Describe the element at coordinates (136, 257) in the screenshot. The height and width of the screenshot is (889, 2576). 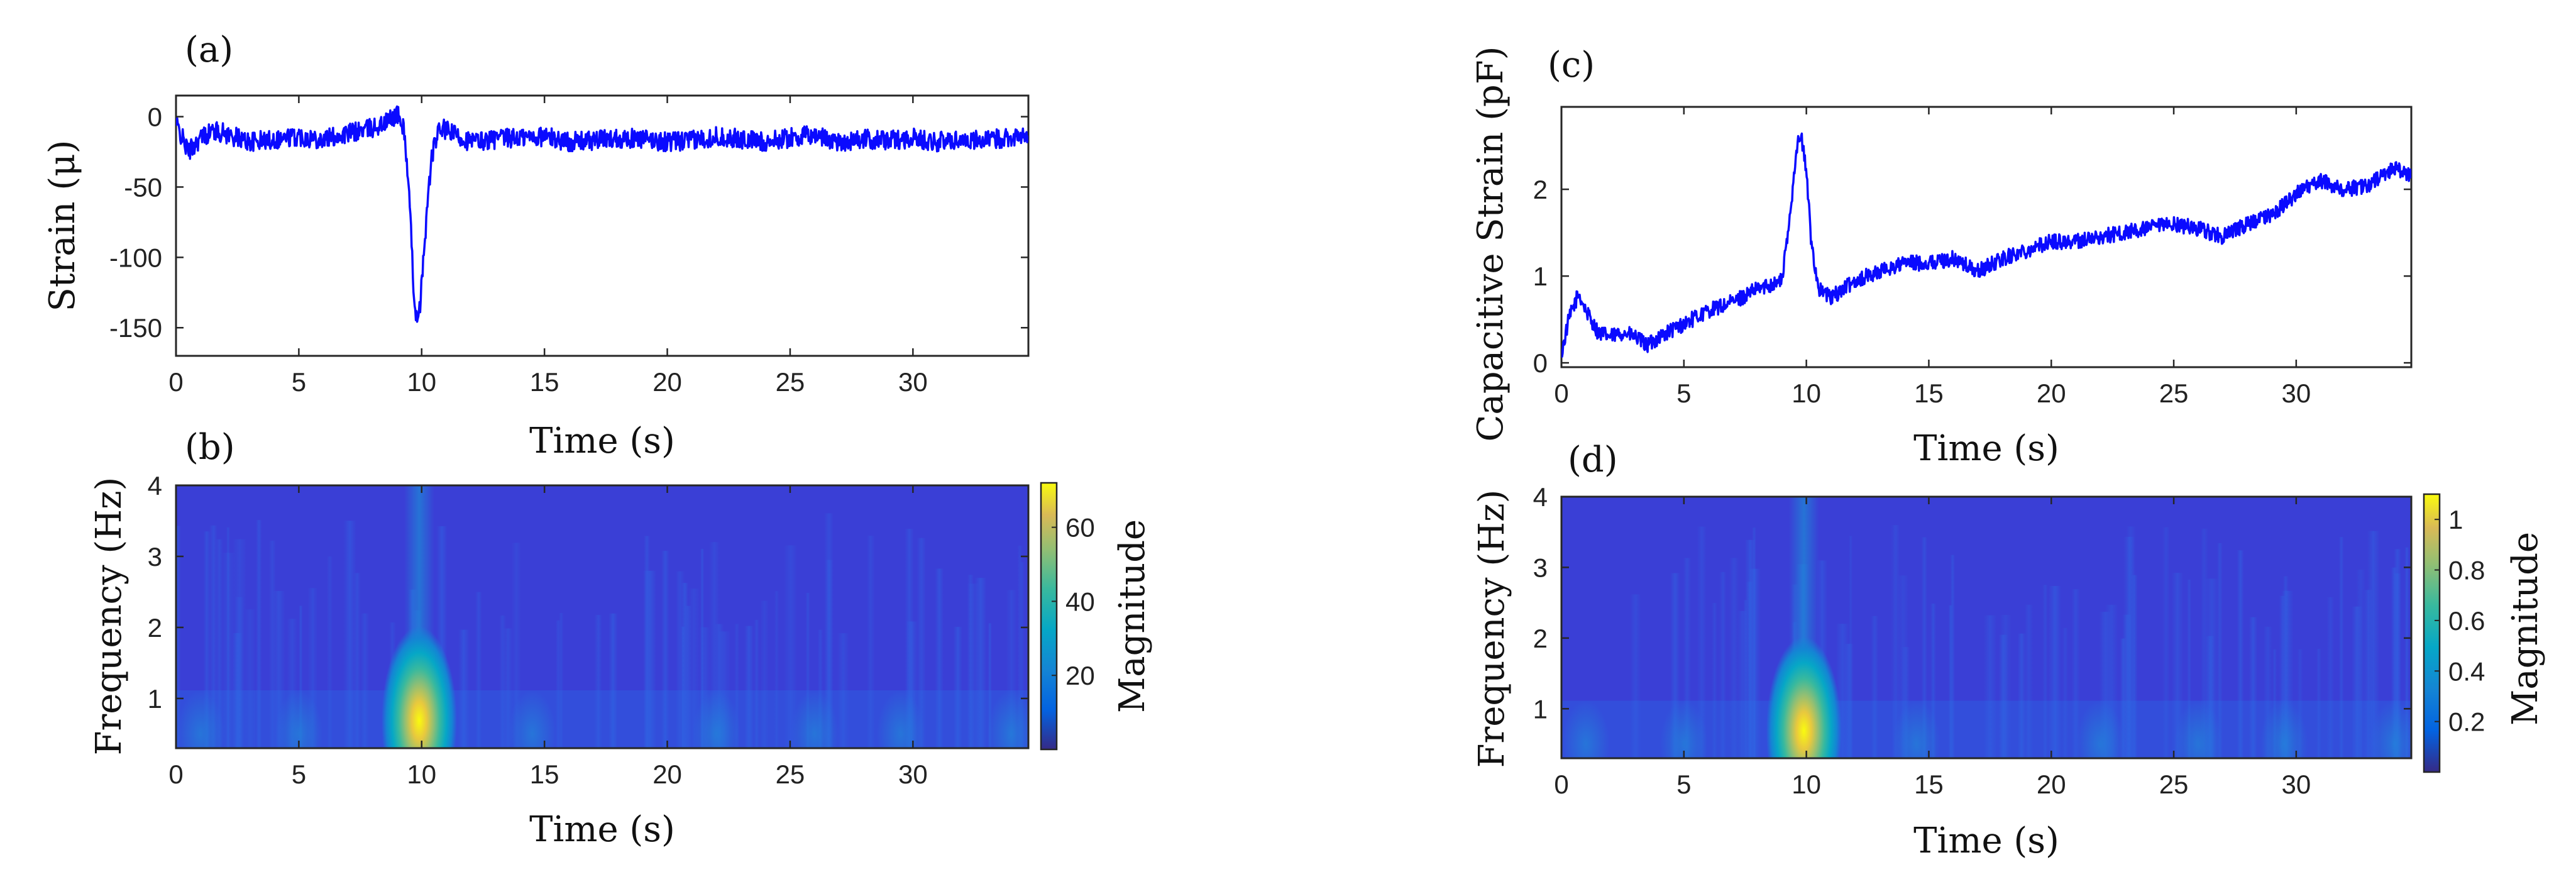
I see `y-tick-label: -100` at that location.